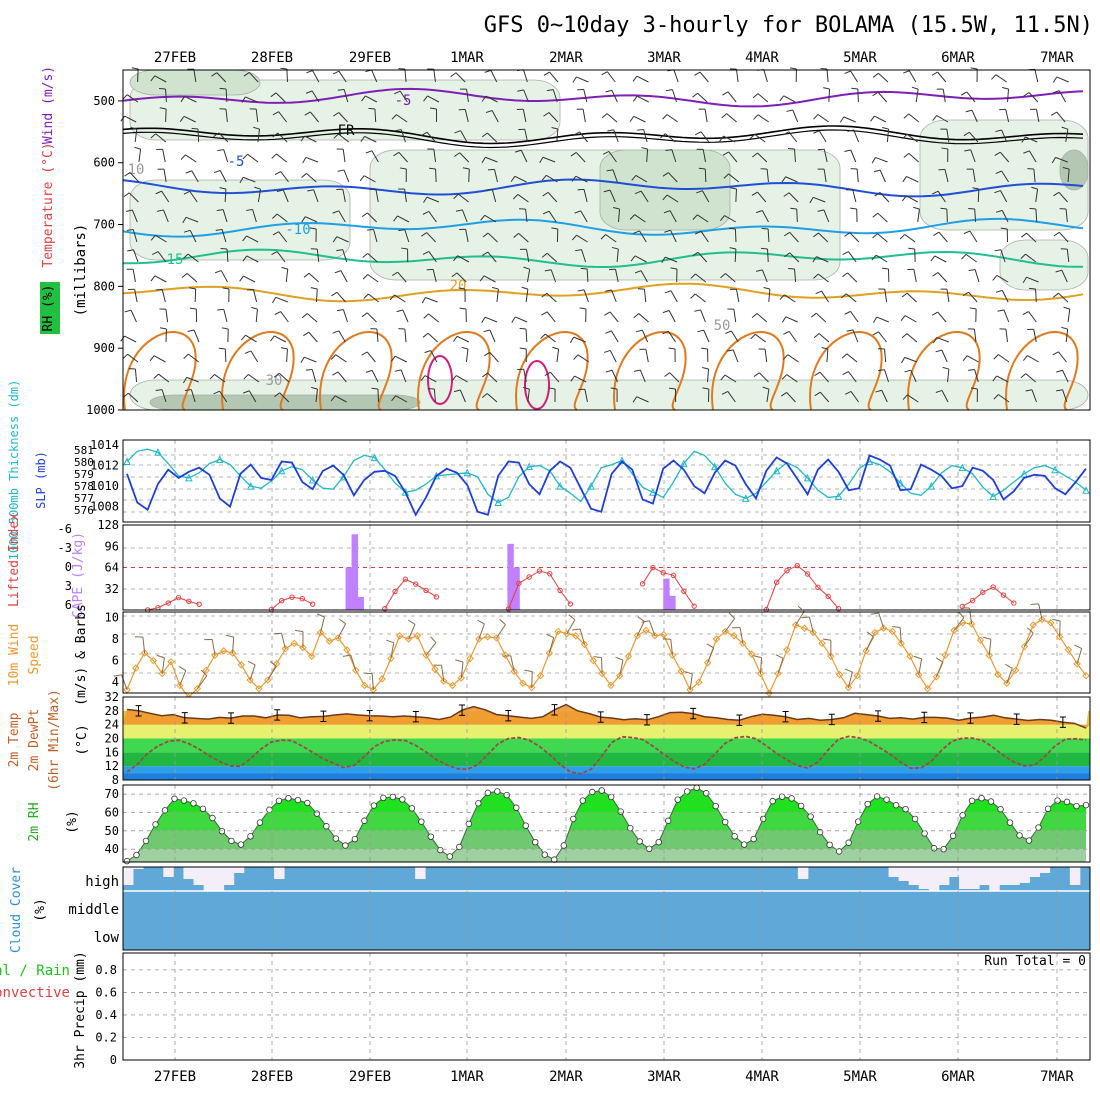 This screenshot has width=1100, height=1100. I want to click on y-tick-label-right: 32, so click(112, 589).